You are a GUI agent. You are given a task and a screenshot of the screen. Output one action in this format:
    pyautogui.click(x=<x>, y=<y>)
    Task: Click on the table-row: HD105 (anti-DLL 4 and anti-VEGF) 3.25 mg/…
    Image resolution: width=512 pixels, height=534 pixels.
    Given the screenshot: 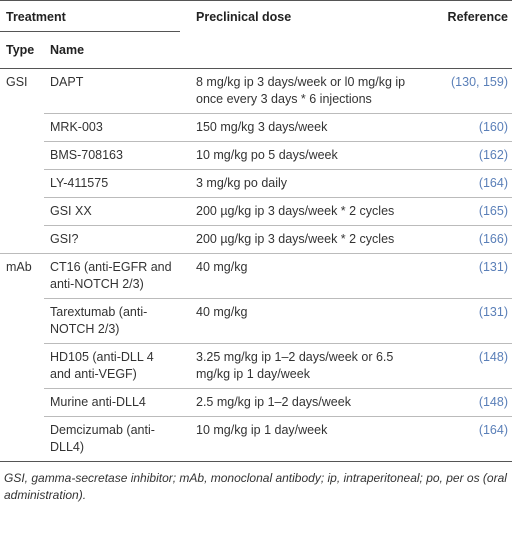 What is the action you would take?
    pyautogui.click(x=256, y=366)
    